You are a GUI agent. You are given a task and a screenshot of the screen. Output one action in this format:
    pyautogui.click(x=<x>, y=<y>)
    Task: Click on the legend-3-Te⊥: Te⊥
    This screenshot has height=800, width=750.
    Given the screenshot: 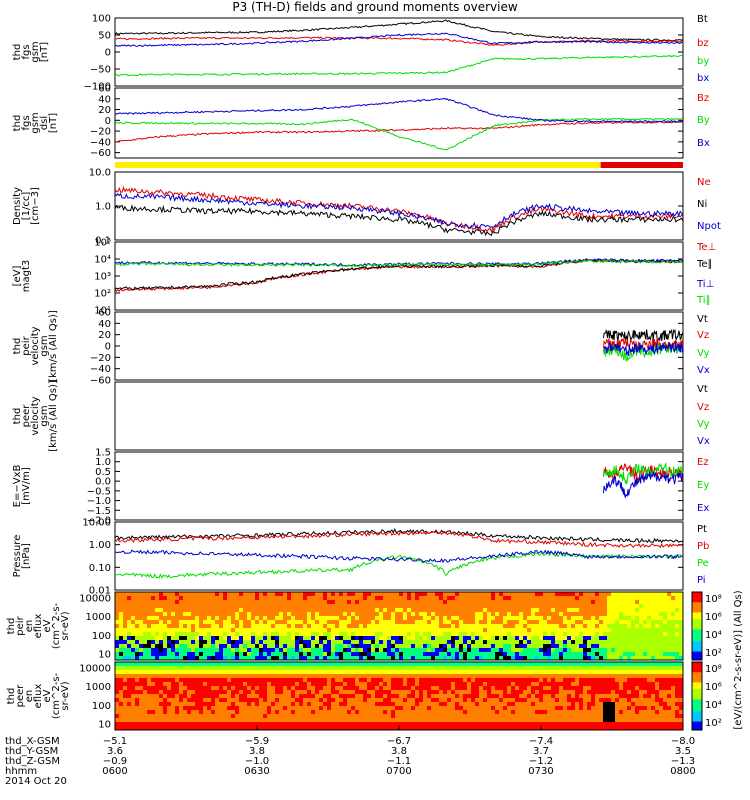 What is the action you would take?
    pyautogui.click(x=706, y=247)
    